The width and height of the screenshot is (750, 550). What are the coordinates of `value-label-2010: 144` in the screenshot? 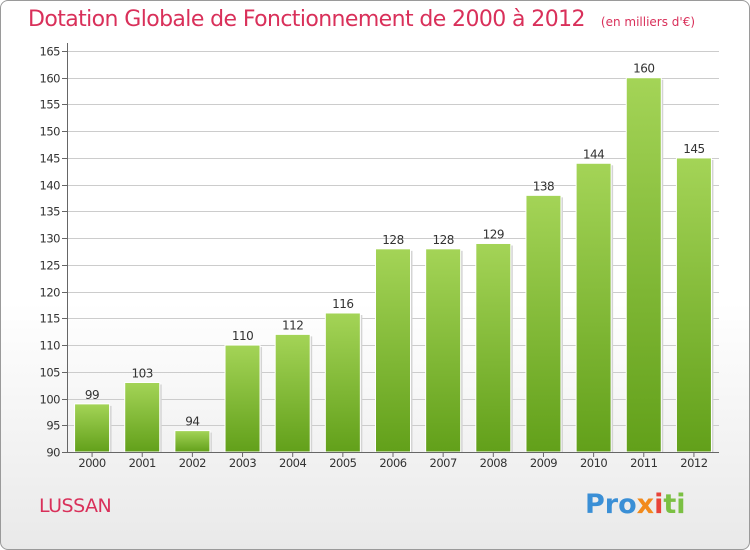 It's located at (593, 154).